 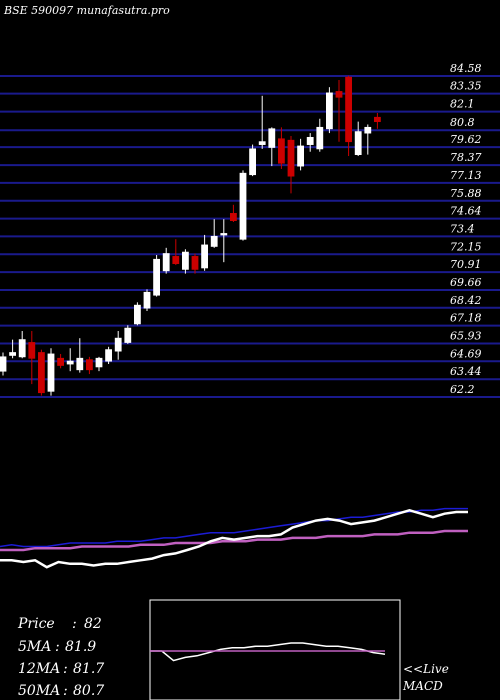 What do you see at coordinates (466, 157) in the screenshot?
I see `y-tick-label: 78.37` at bounding box center [466, 157].